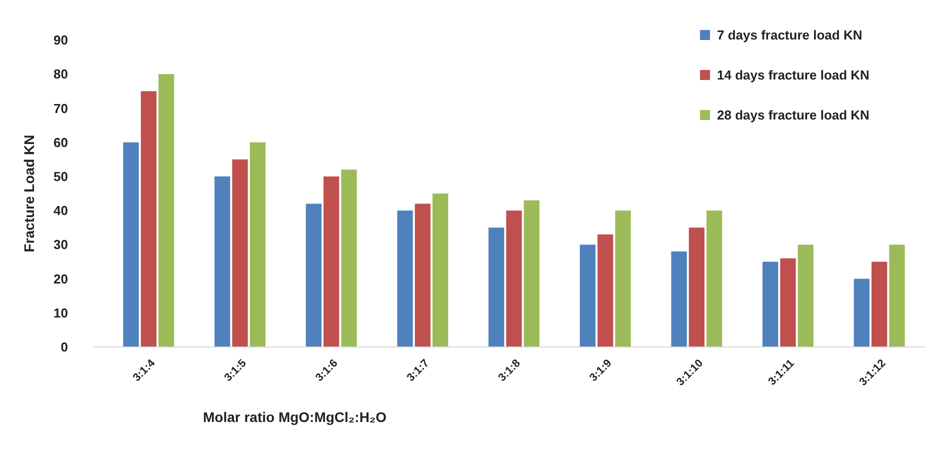  Describe the element at coordinates (61, 278) in the screenshot. I see `y-tick-label: 20` at that location.